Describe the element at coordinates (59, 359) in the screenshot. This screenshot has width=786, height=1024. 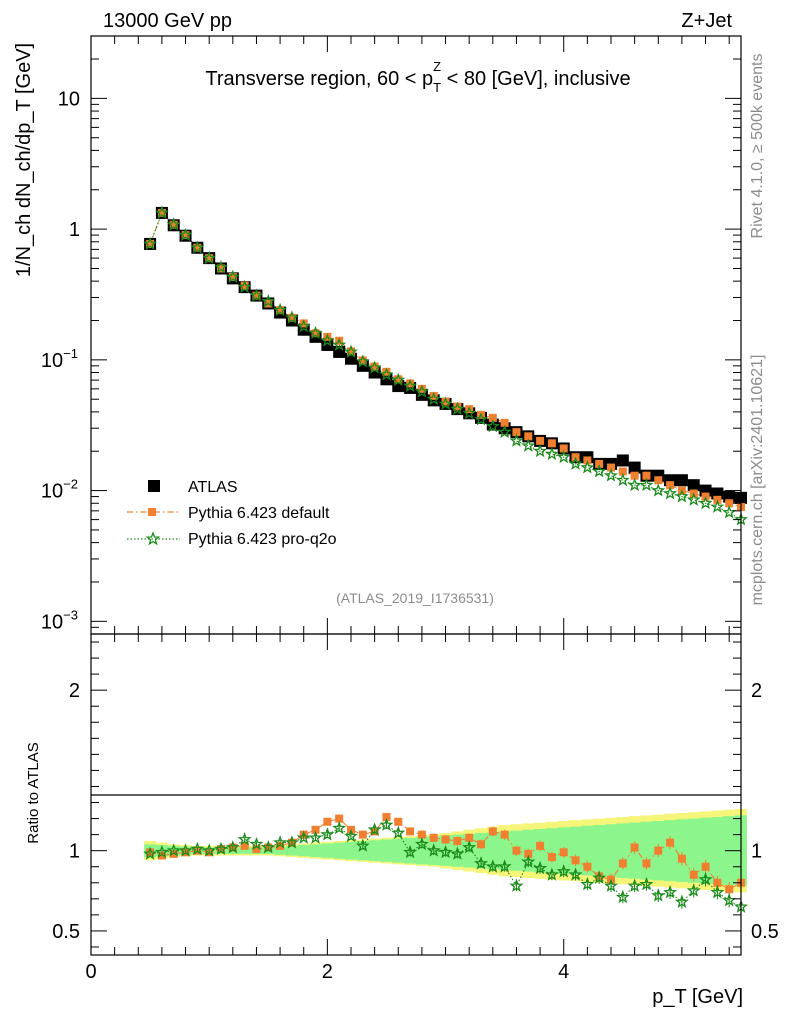
I see `y-tick-label: 10⁻¹` at that location.